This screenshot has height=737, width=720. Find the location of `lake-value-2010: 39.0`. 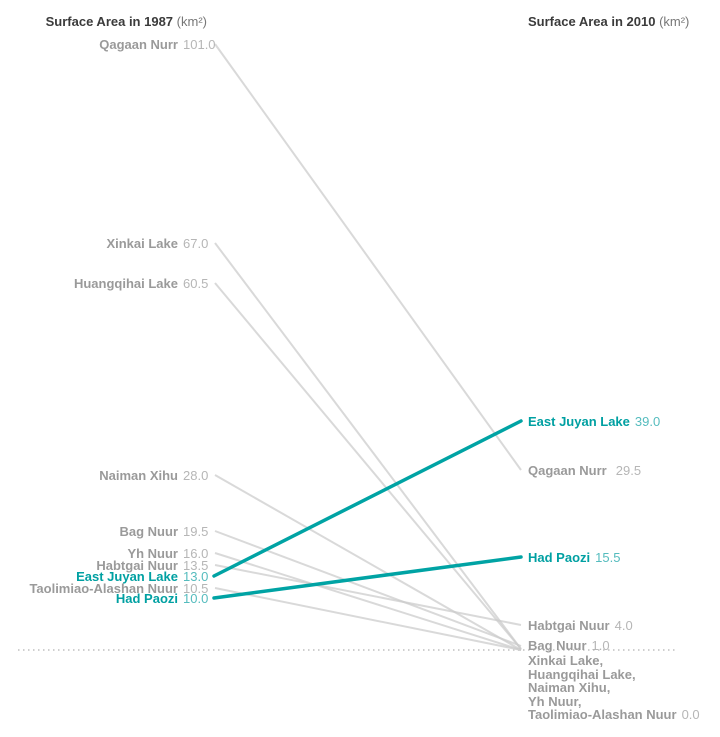

lake-value-2010: 39.0 is located at coordinates (647, 421).